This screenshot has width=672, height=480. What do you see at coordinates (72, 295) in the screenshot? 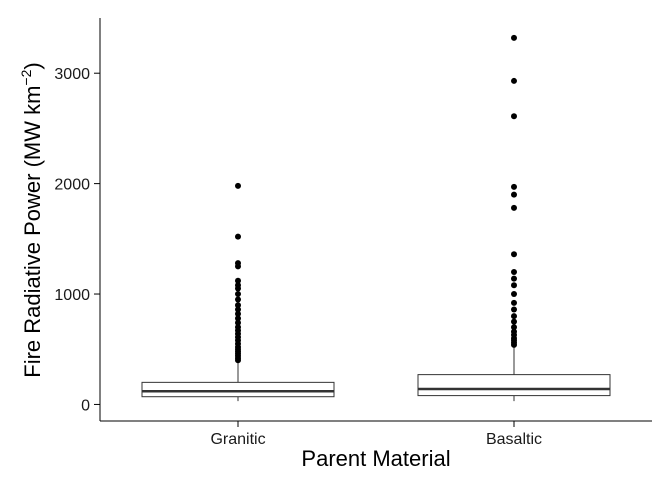
I see `y-tick-label: 1000` at bounding box center [72, 295].